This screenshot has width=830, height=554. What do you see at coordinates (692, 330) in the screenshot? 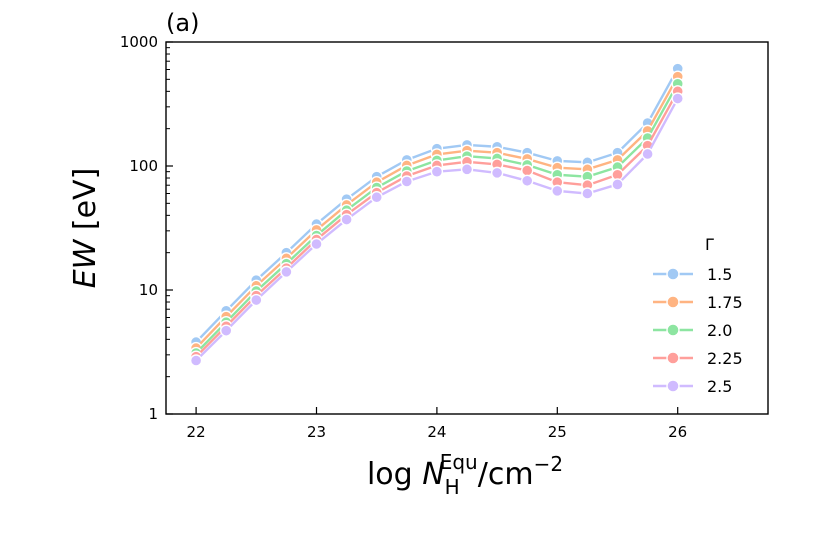
I see `legend-item: 2.0` at bounding box center [692, 330].